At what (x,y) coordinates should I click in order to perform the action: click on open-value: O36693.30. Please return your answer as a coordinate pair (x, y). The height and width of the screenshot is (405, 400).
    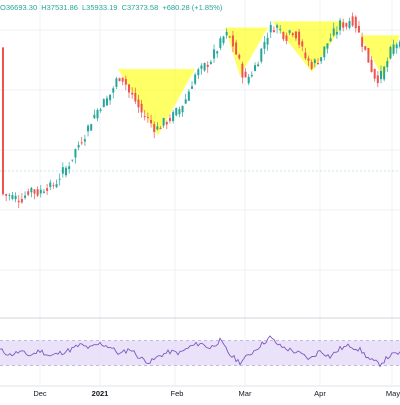
    Looking at the image, I should click on (19, 7).